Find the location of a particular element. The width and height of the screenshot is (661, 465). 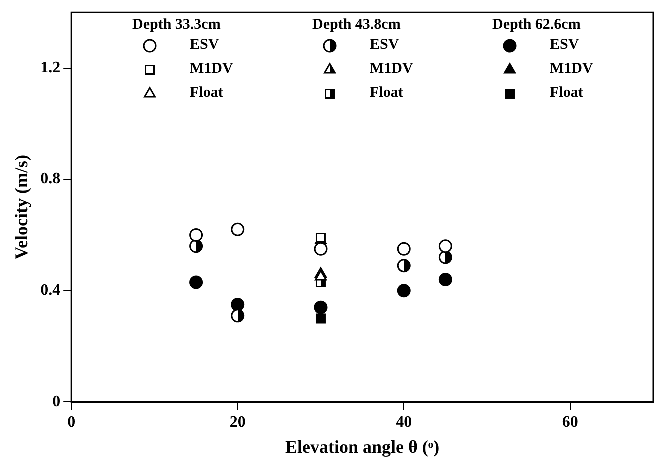

y-axis-title: Velocity (m/s) is located at coordinates (21, 207).